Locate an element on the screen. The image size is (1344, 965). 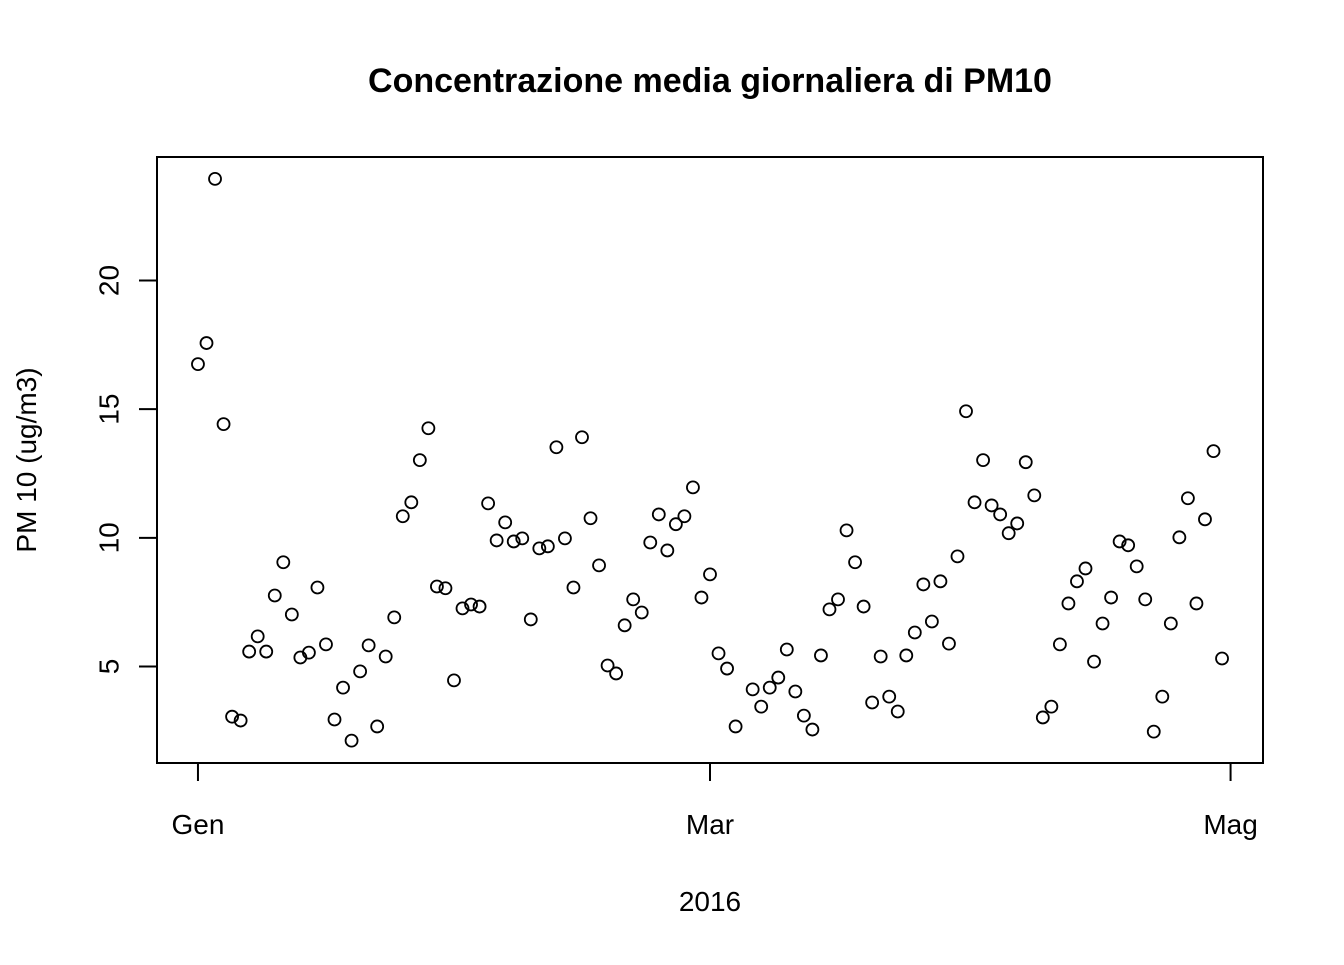
y-tick-label: 20 is located at coordinates (108, 280).